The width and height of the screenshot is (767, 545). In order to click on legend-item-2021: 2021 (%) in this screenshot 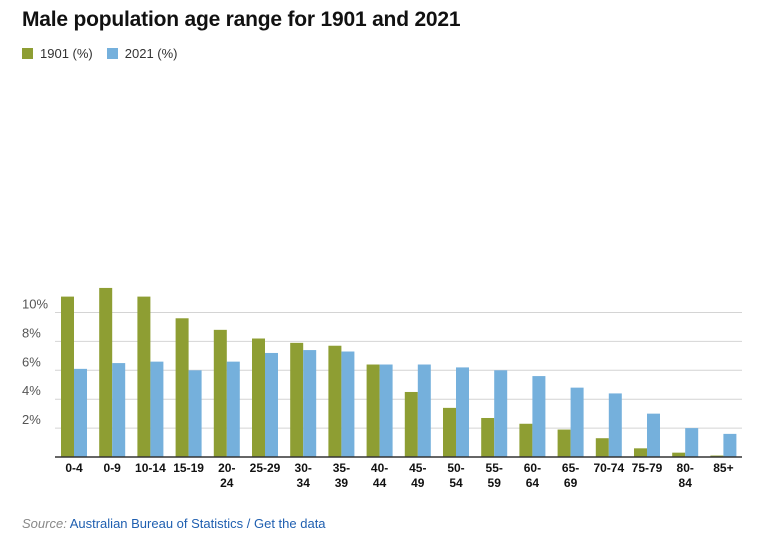, I will do `click(142, 53)`.